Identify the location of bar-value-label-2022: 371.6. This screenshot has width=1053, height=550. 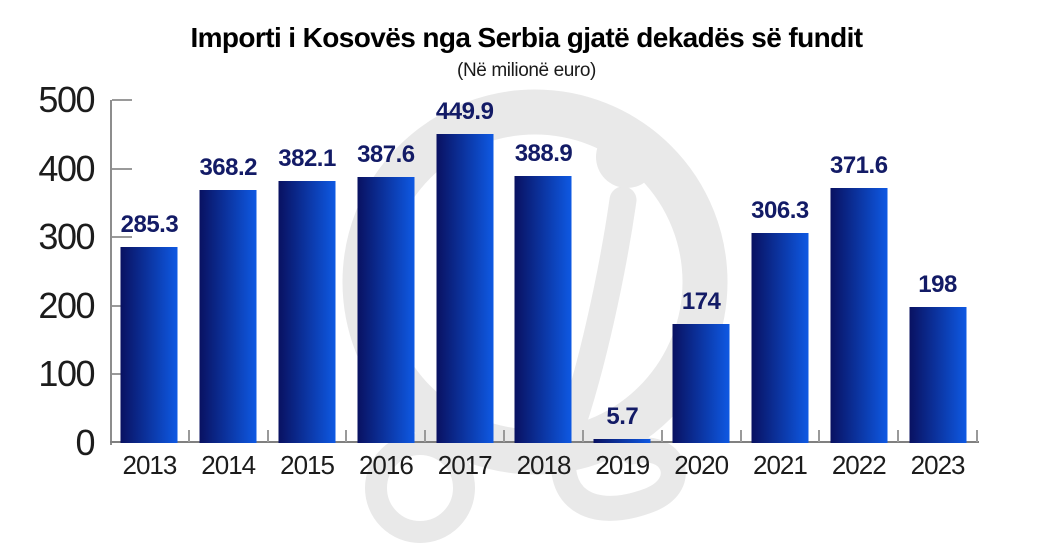
(858, 166).